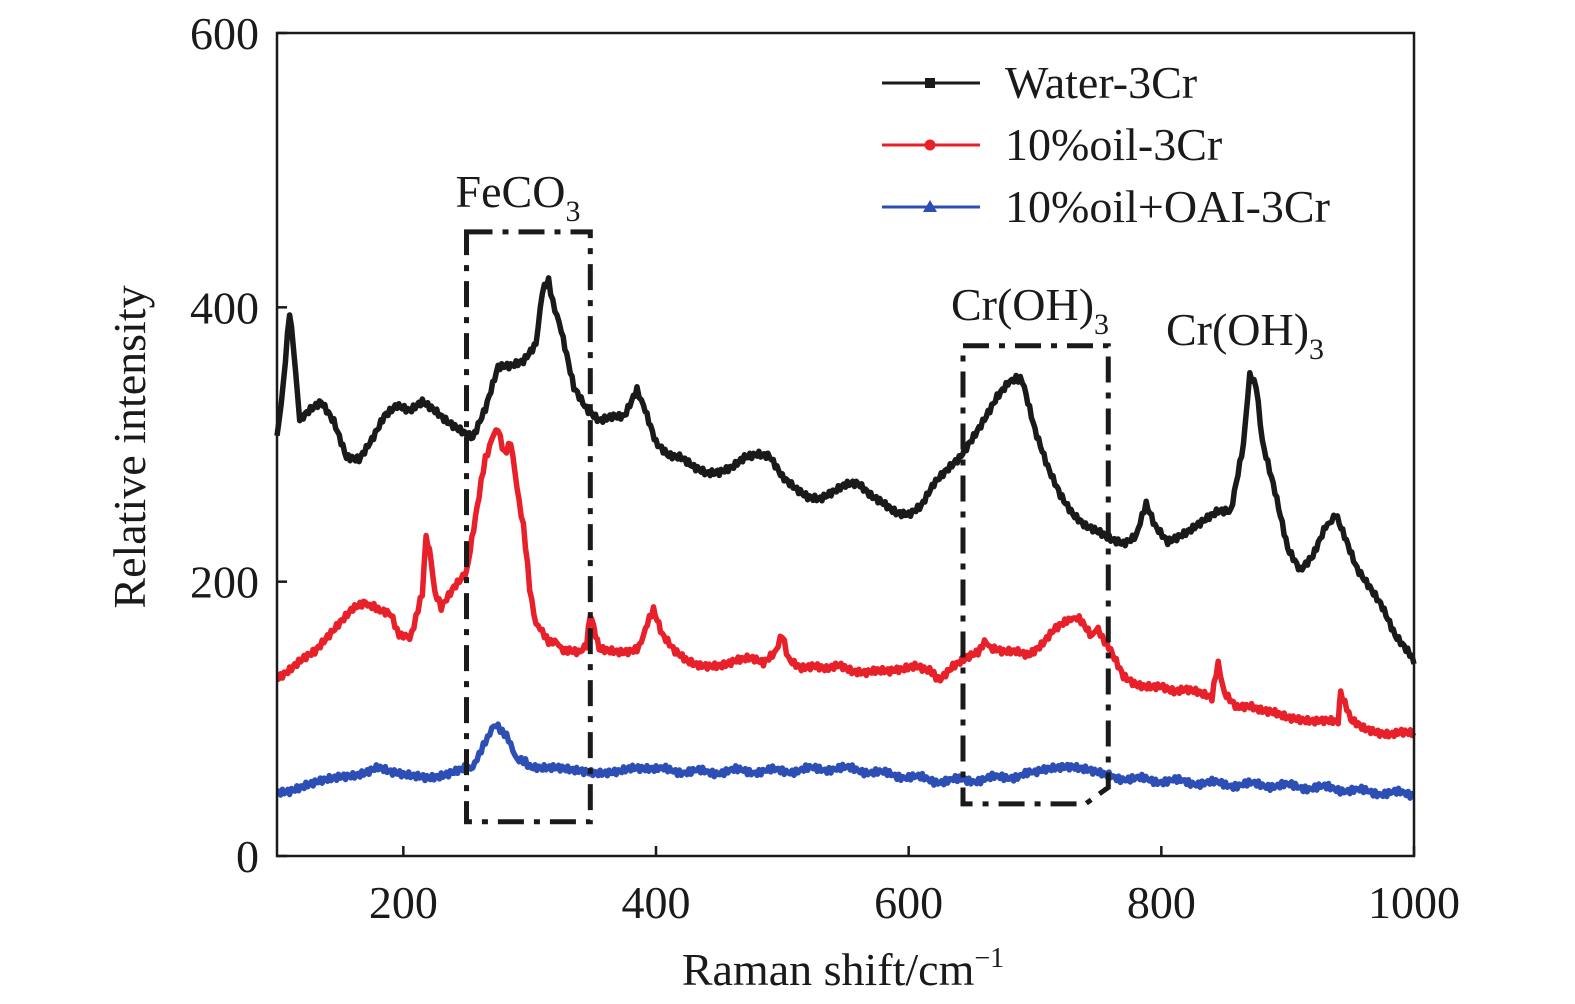 Image resolution: width=1575 pixels, height=1004 pixels. I want to click on legend-label-10oil-3cr: 10%oil-3Cr, so click(1113, 144).